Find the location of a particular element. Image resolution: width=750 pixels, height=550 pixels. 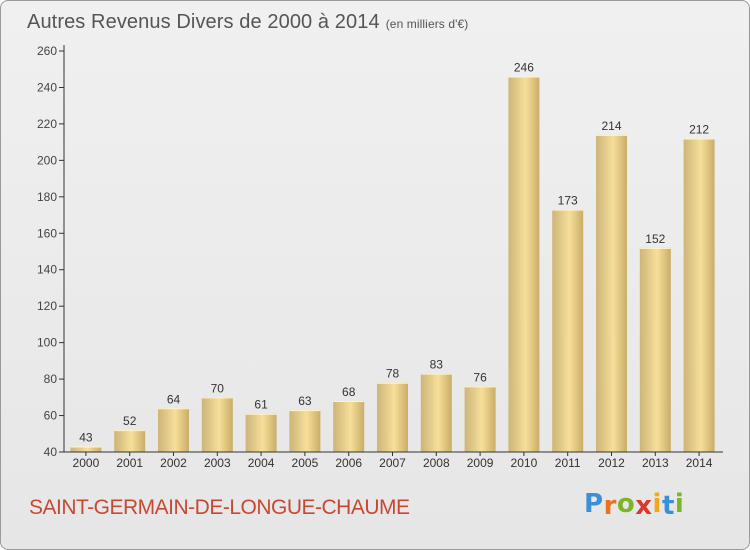

bar-2006 is located at coordinates (349, 426).